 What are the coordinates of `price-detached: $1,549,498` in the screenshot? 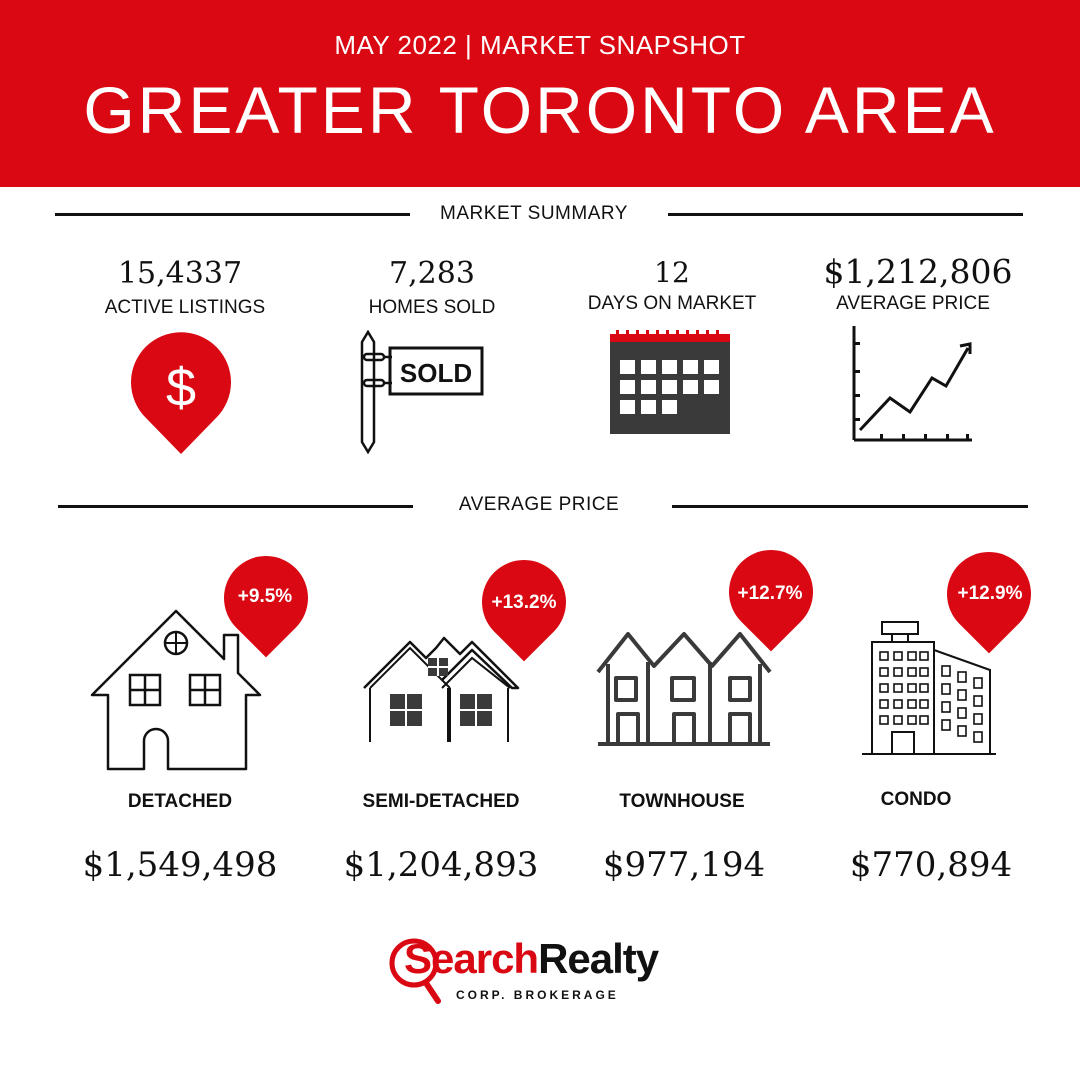 It's located at (180, 865).